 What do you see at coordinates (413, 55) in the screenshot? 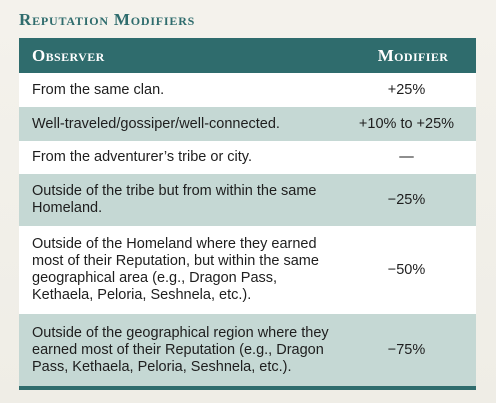
I see `header-modifier: Modifier` at bounding box center [413, 55].